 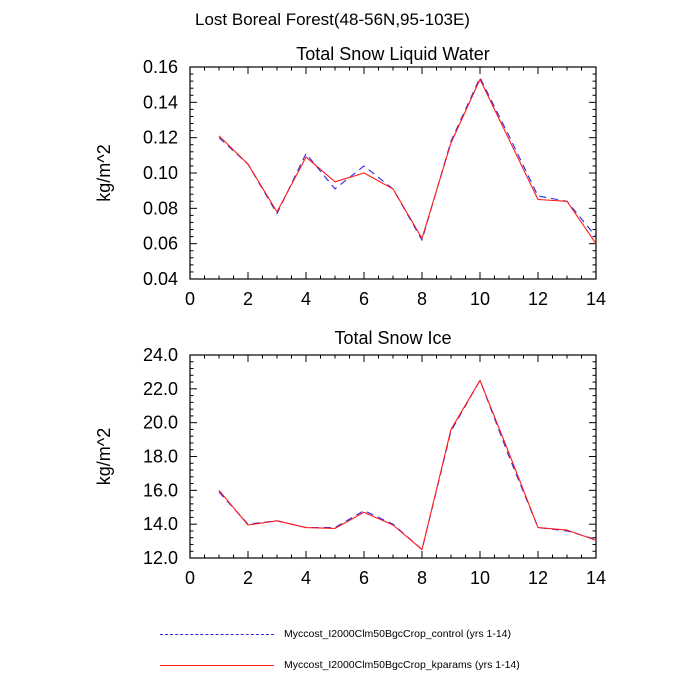 I want to click on panel2-x-tick-label: 8, so click(x=422, y=578).